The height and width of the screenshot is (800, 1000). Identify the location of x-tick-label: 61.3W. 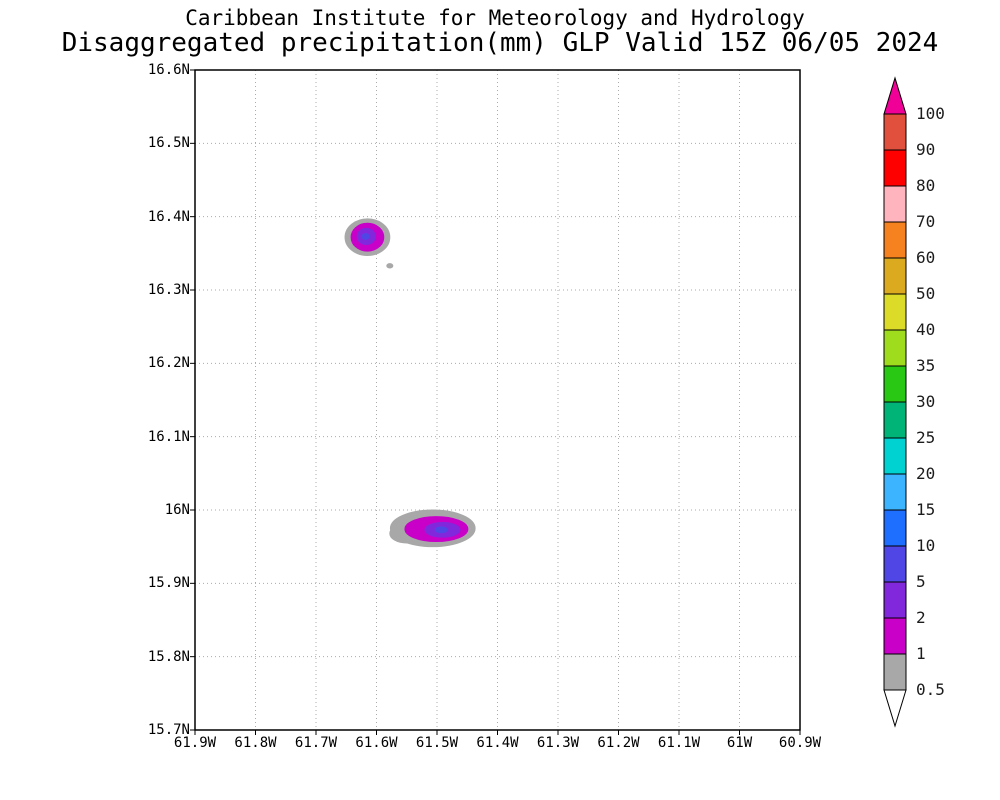
(558, 743).